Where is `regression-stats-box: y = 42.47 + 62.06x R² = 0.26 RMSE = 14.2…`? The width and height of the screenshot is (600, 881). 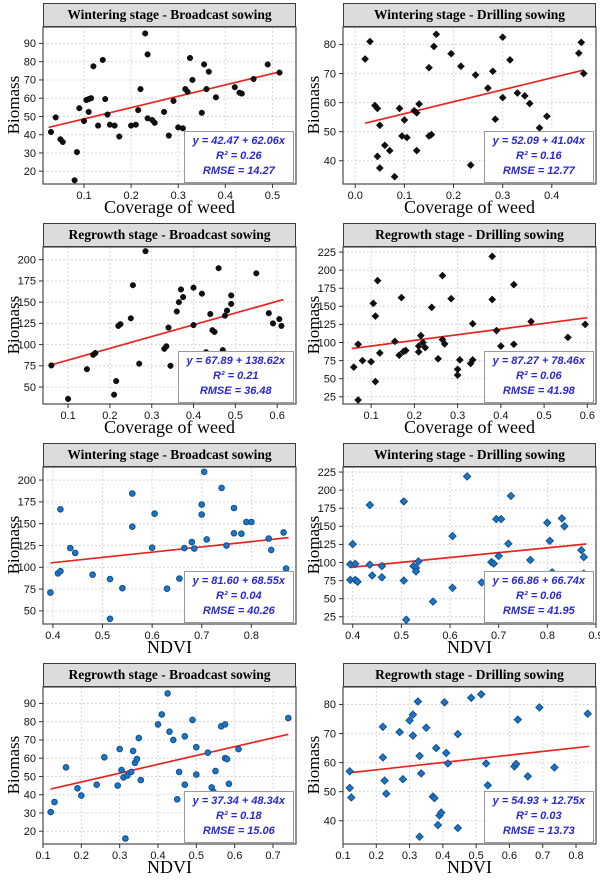
regression-stats-box: y = 42.47 + 62.06x R² = 0.26 RMSE = 14.2… is located at coordinates (238, 157).